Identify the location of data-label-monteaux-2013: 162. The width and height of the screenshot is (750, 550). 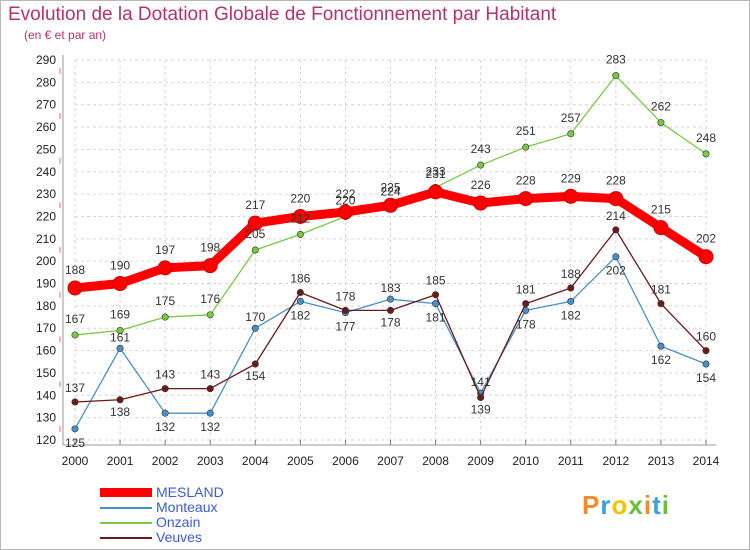
(661, 360).